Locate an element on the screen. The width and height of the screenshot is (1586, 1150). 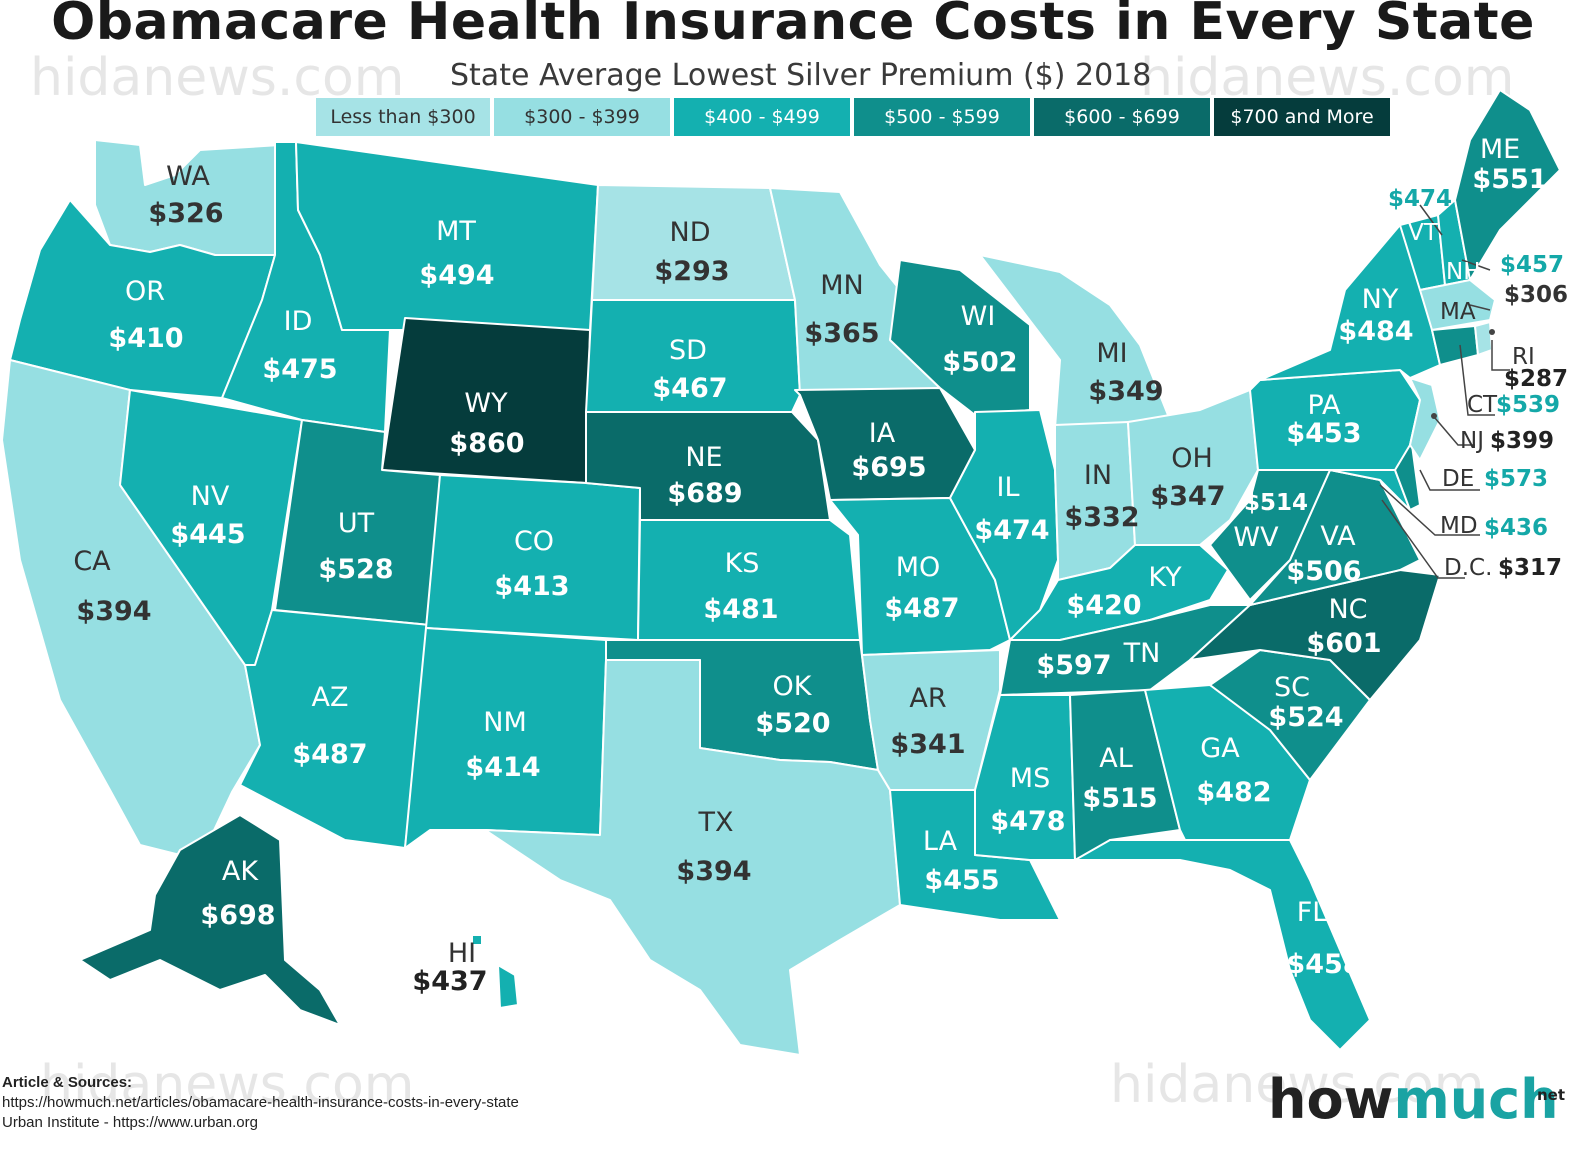
state-label: OH is located at coordinates (1192, 458).